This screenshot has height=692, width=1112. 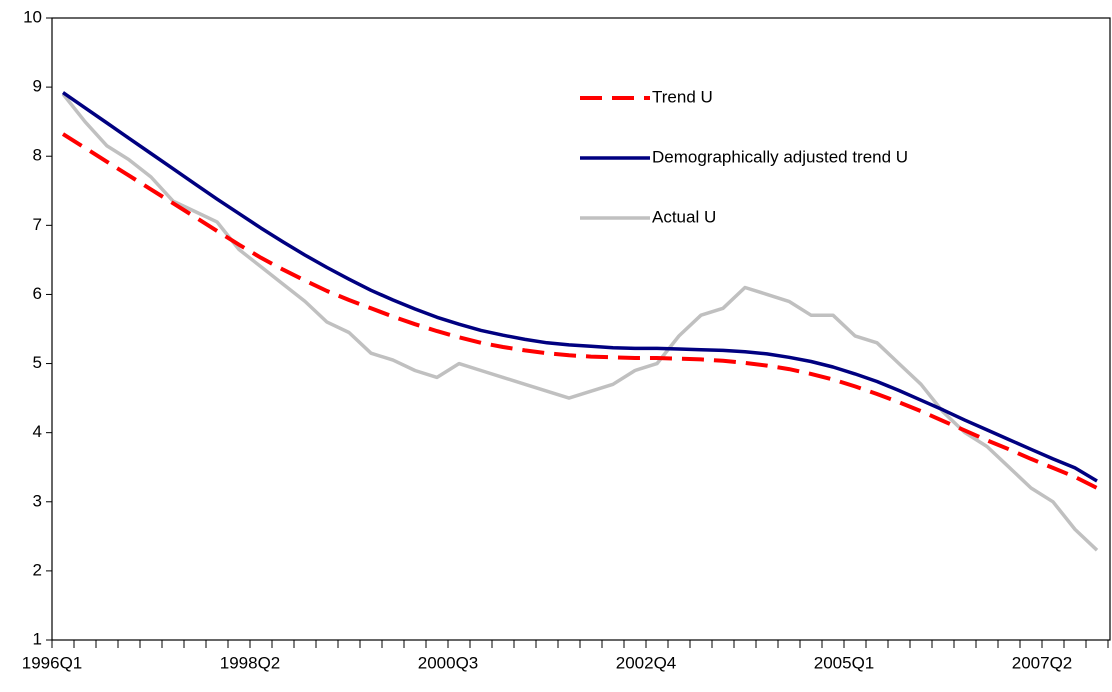 What do you see at coordinates (37, 500) in the screenshot?
I see `y-tick-label: 3` at bounding box center [37, 500].